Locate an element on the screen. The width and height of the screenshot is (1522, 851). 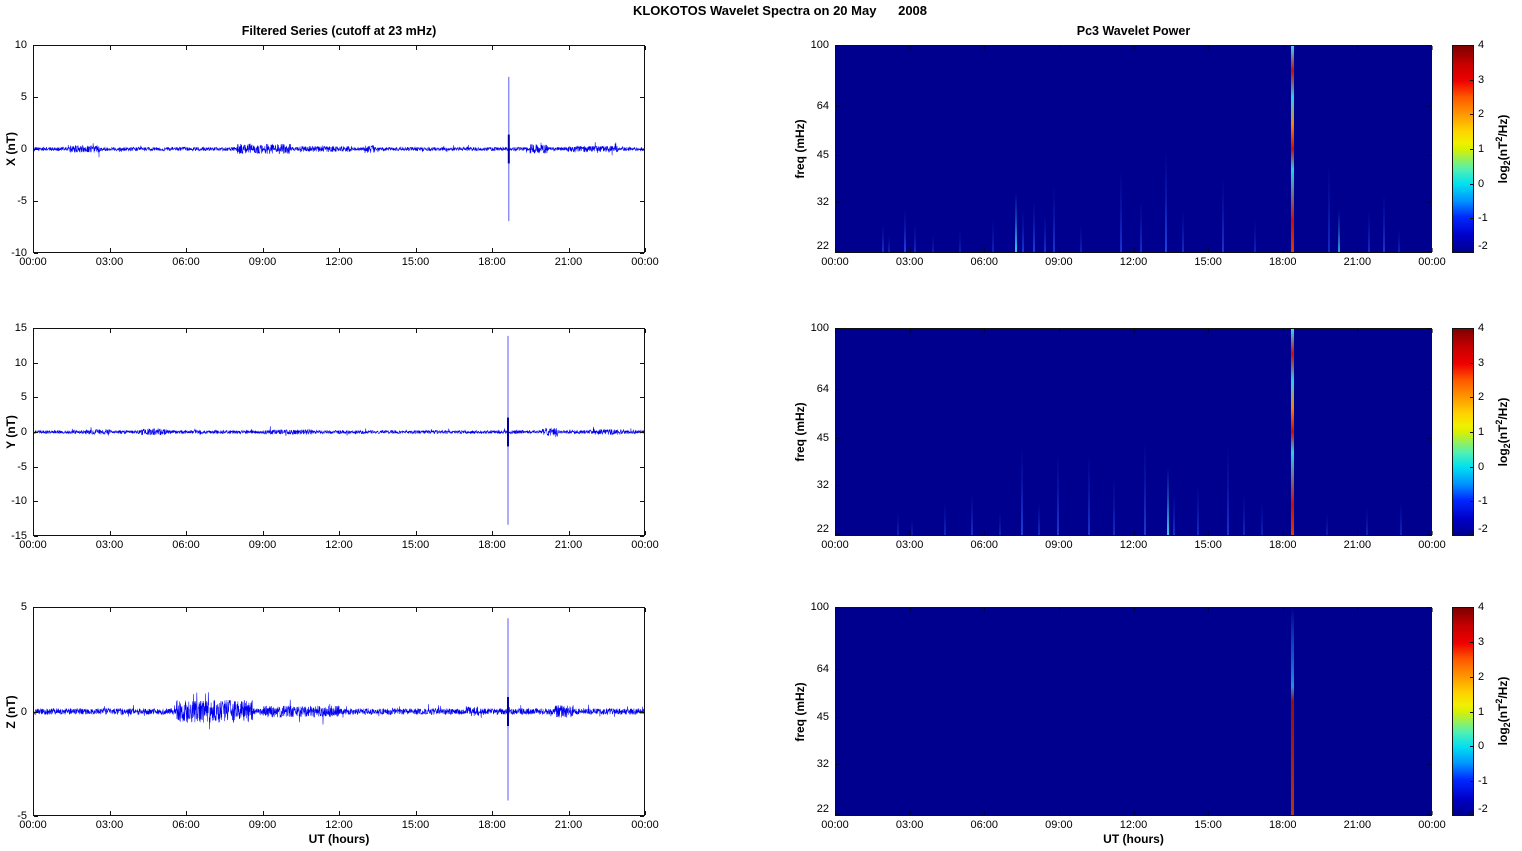
colorbar-label-sup: 2 is located at coordinates (1498, 139).